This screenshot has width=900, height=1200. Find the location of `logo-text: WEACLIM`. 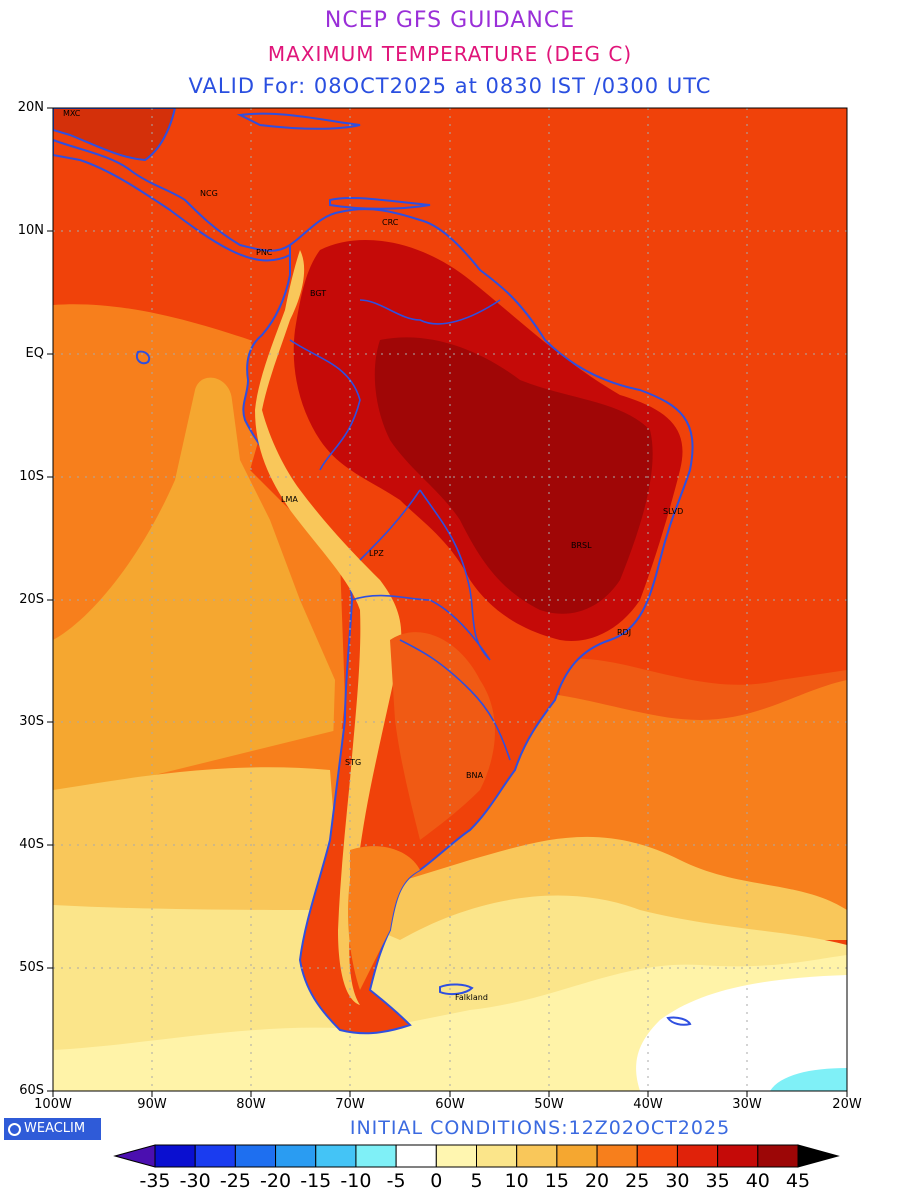

logo-text: WEACLIM is located at coordinates (55, 1128).